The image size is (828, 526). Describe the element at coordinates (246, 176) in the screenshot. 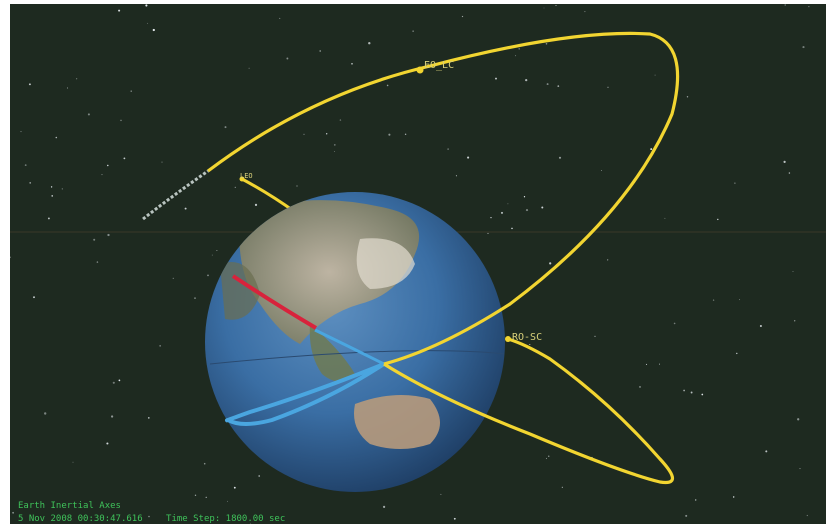

I see `satellite-label-small: LEO` at that location.